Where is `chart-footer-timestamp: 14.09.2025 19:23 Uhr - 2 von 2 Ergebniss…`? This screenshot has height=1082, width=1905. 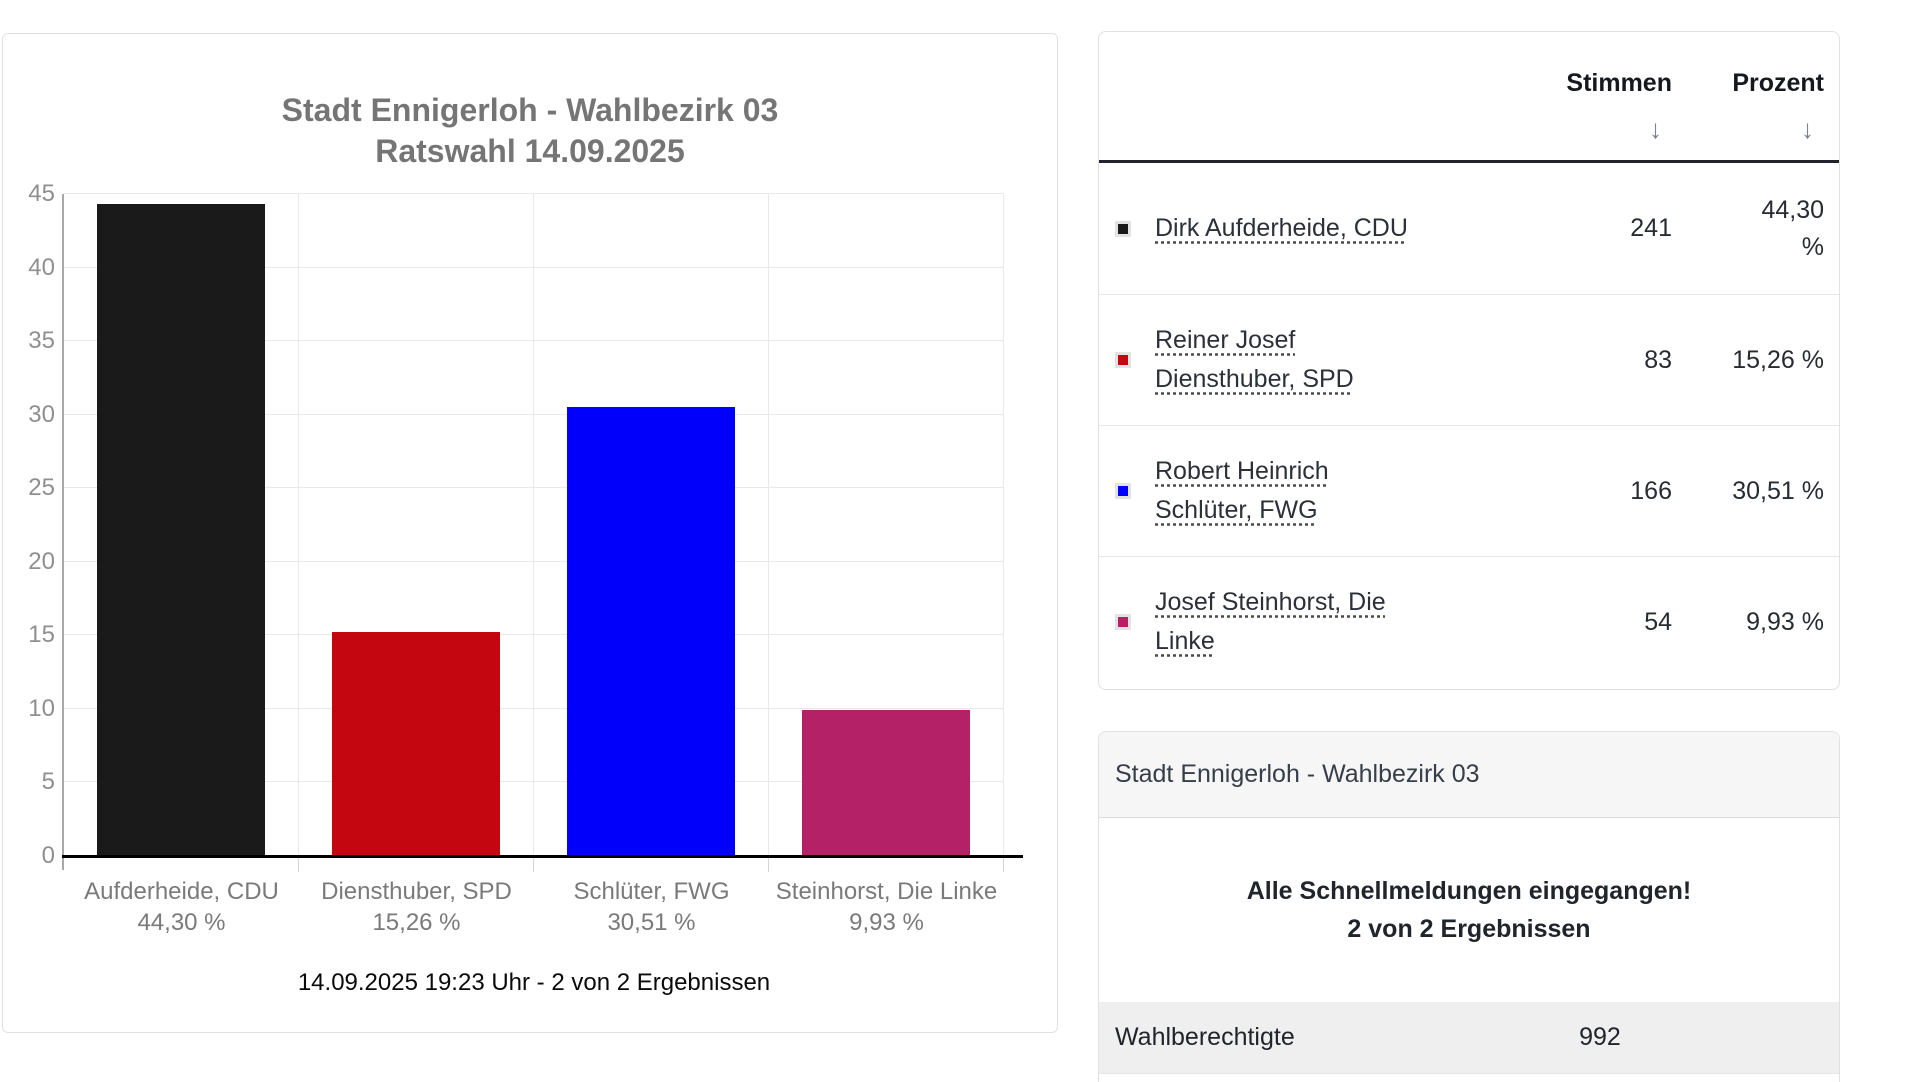 chart-footer-timestamp: 14.09.2025 19:23 Uhr - 2 von 2 Ergebniss… is located at coordinates (534, 982).